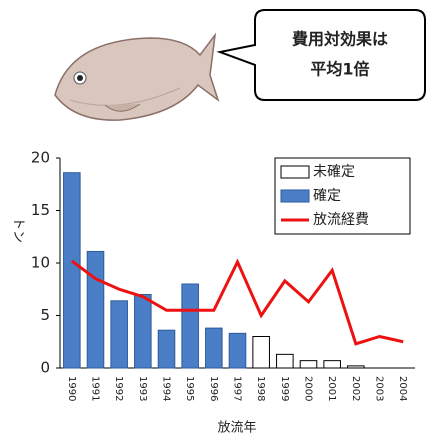  Describe the element at coordinates (321, 55) in the screenshot. I see `speech-bubble: 費用対効果は 平均1倍` at that location.